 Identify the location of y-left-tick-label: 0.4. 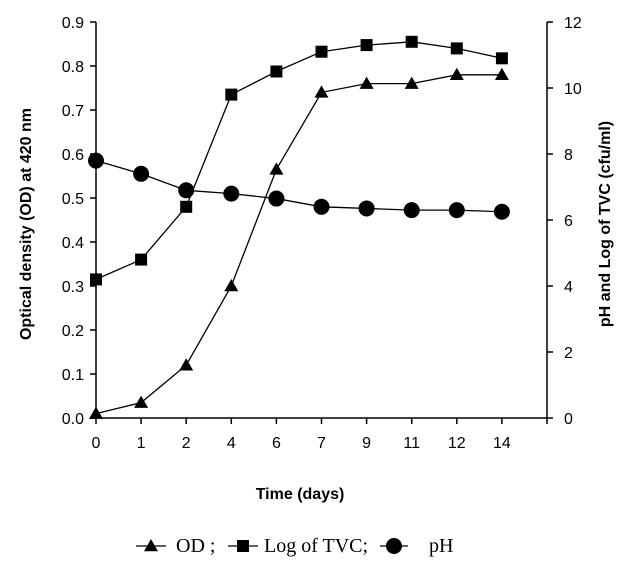
(73, 243).